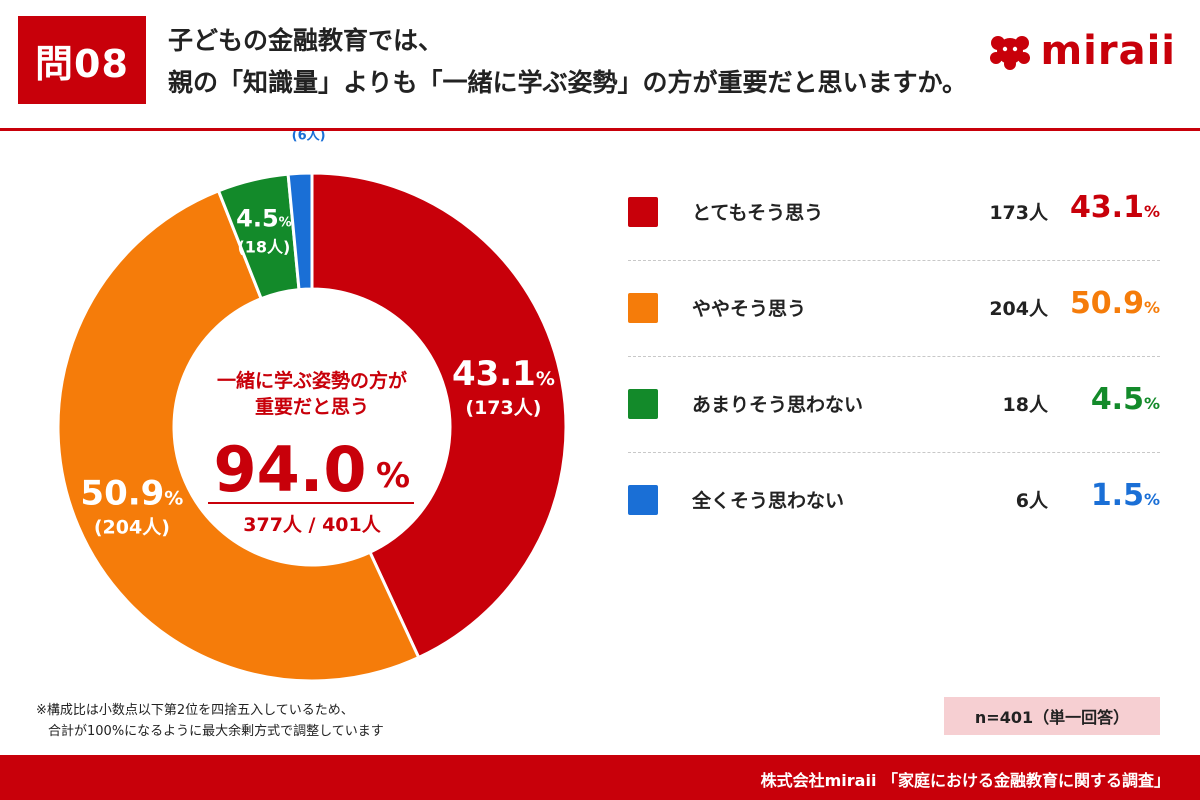  Describe the element at coordinates (894, 405) in the screenshot. I see `legend-item: あまりそう思わない 18人 4.5%` at that location.